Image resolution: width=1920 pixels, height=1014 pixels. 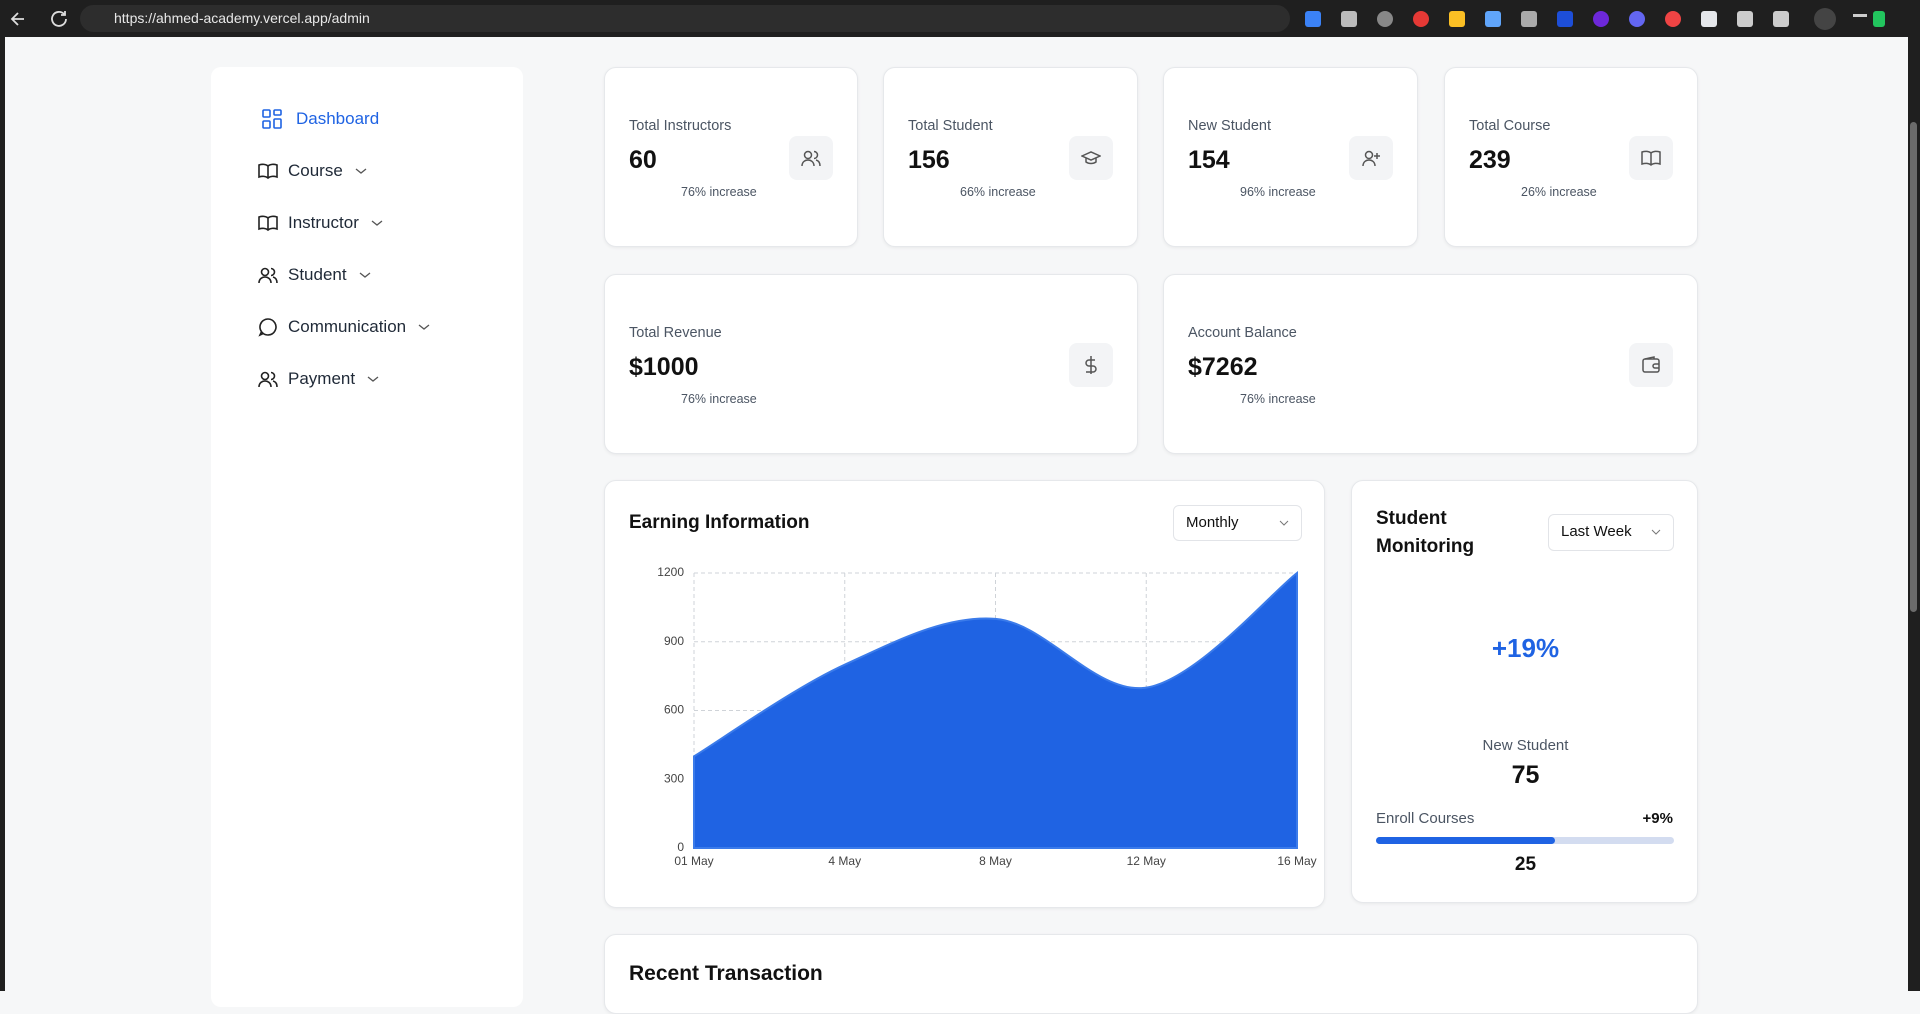 I want to click on dropdown-value: Last Week, so click(x=1596, y=531).